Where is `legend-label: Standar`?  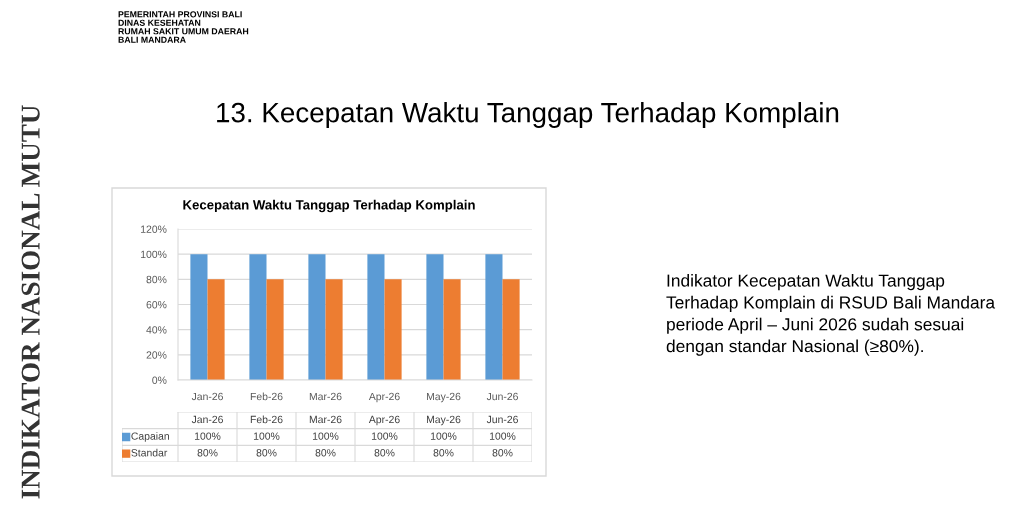
legend-label: Standar is located at coordinates (149, 452).